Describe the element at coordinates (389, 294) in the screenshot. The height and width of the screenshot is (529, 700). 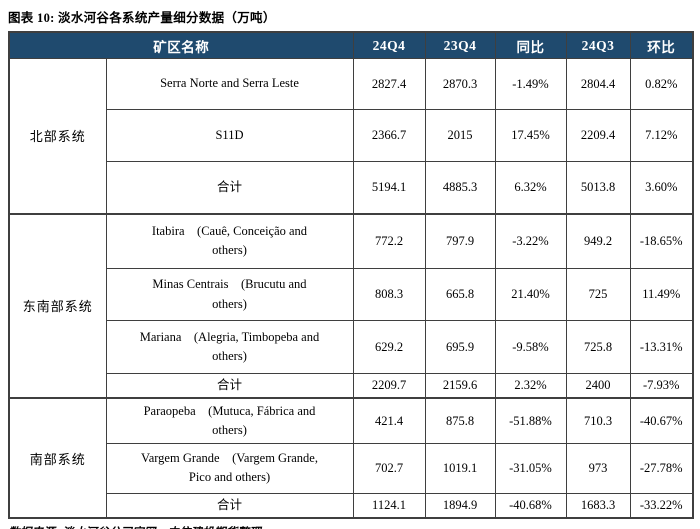
I see `value-cell: 808.3` at that location.